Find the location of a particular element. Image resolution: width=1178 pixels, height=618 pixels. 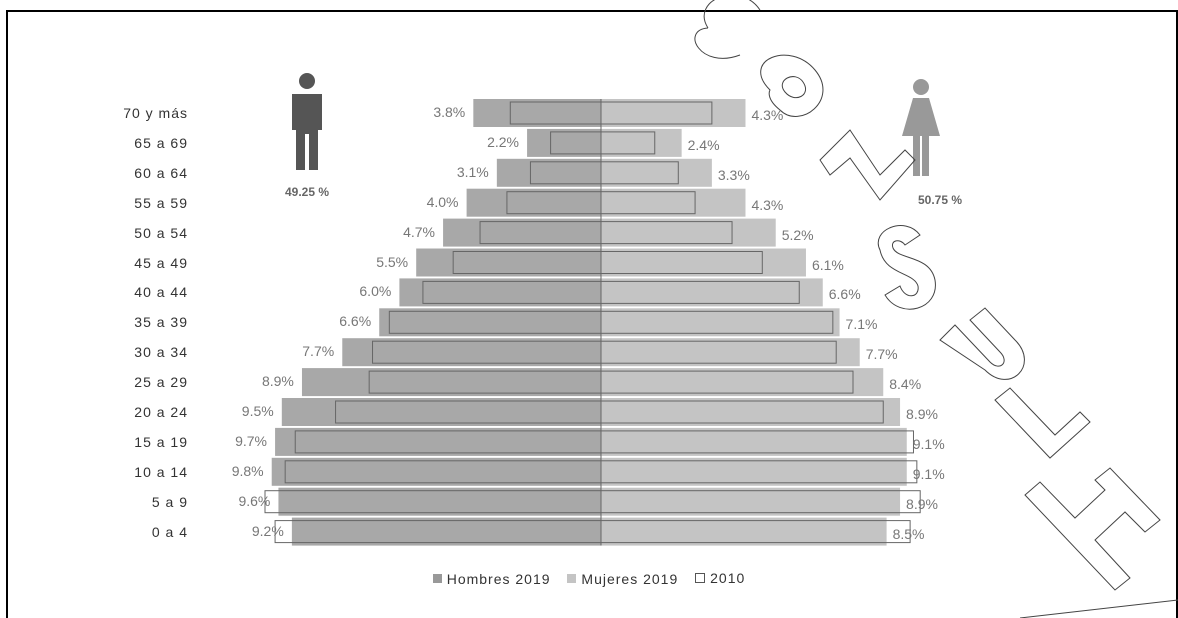

value-label-hombres: 9.7% is located at coordinates (251, 440).